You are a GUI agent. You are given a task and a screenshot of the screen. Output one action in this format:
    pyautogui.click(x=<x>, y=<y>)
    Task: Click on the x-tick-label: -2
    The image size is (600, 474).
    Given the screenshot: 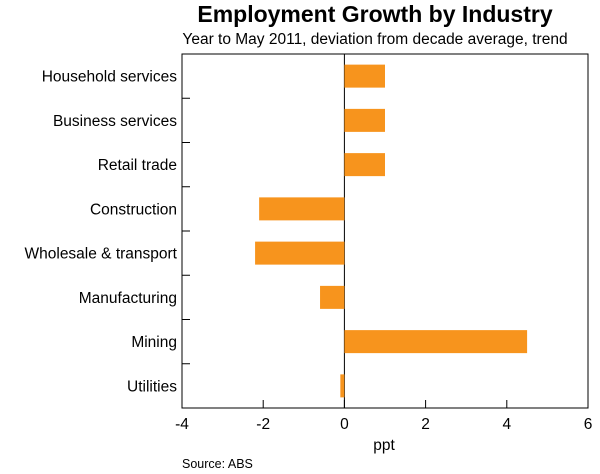 What is the action you would take?
    pyautogui.click(x=263, y=424)
    